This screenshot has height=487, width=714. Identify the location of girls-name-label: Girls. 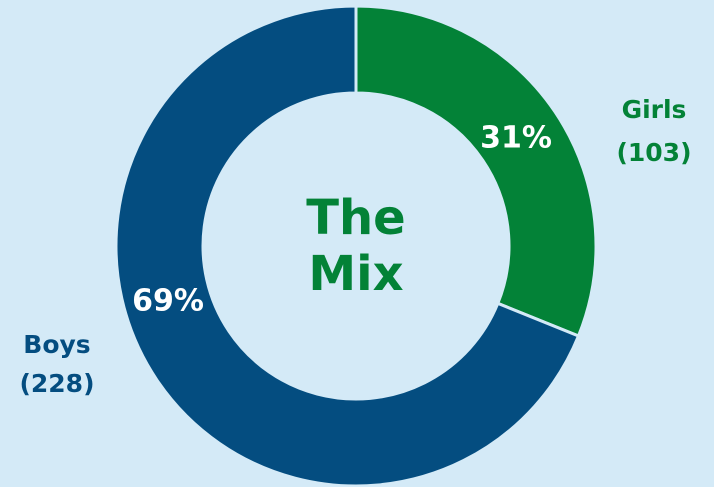
(654, 109).